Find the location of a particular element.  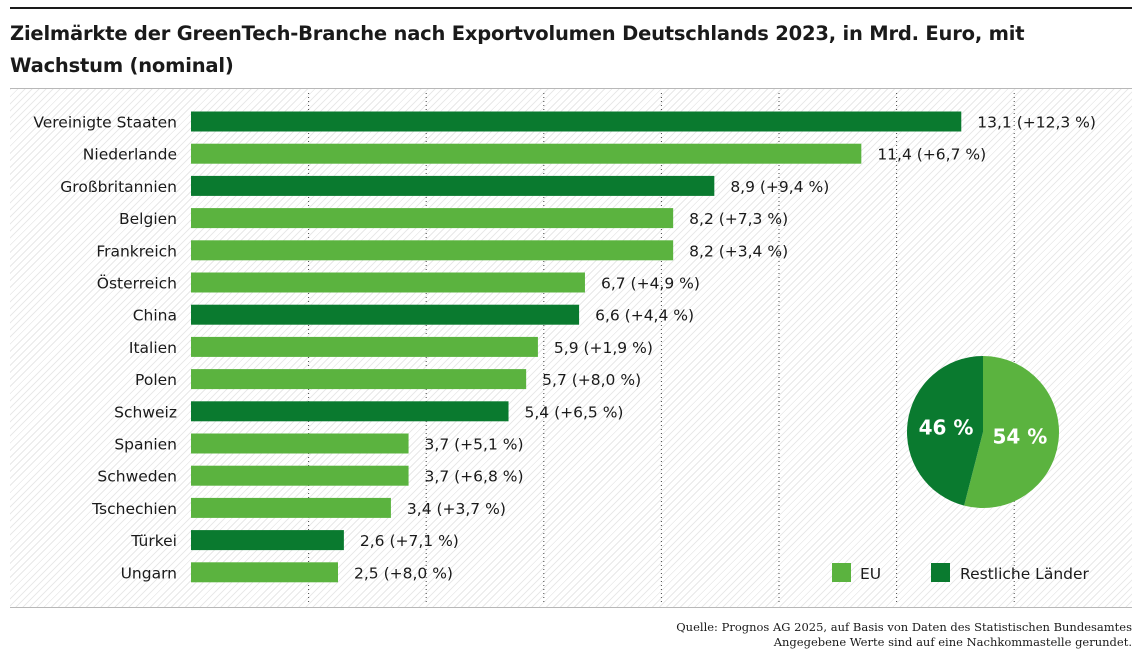

category-label: Tschechien is located at coordinates (134, 509).